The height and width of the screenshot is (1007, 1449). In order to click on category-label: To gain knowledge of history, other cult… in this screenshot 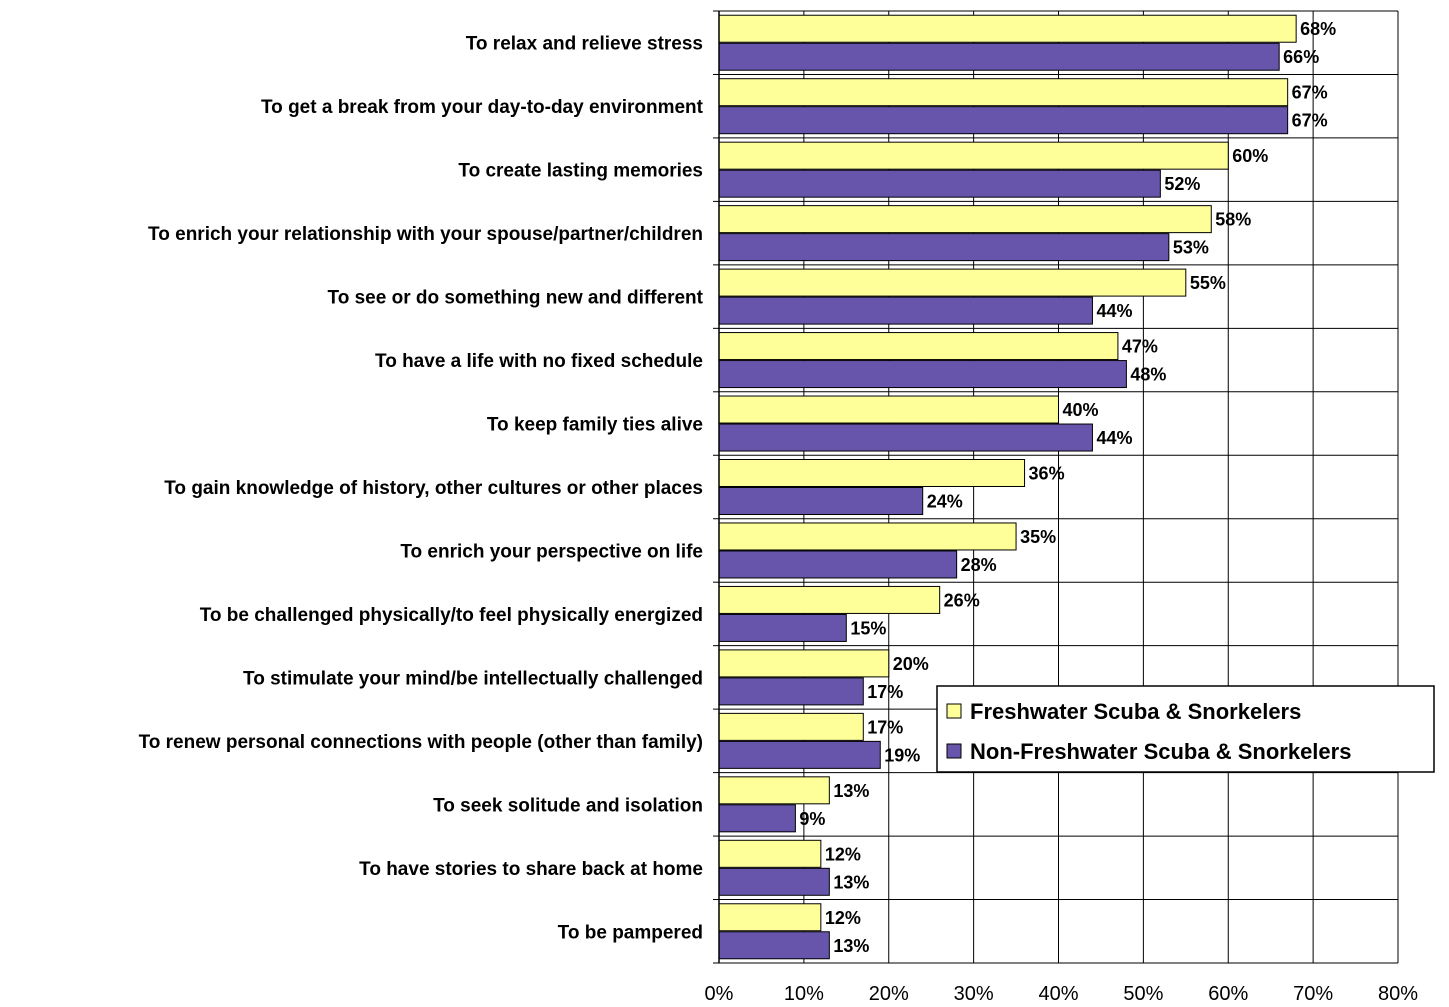, I will do `click(433, 488)`.